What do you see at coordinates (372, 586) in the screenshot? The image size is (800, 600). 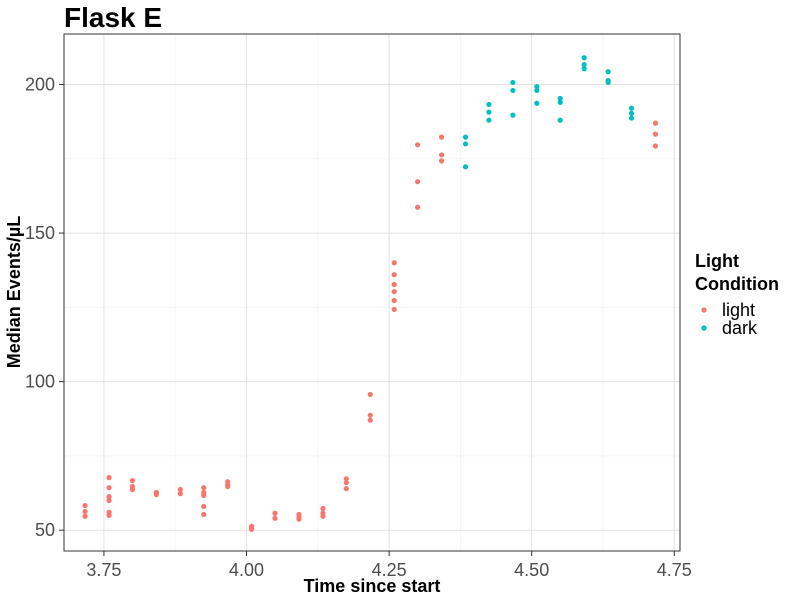 I see `x-axis-title: Time since start` at bounding box center [372, 586].